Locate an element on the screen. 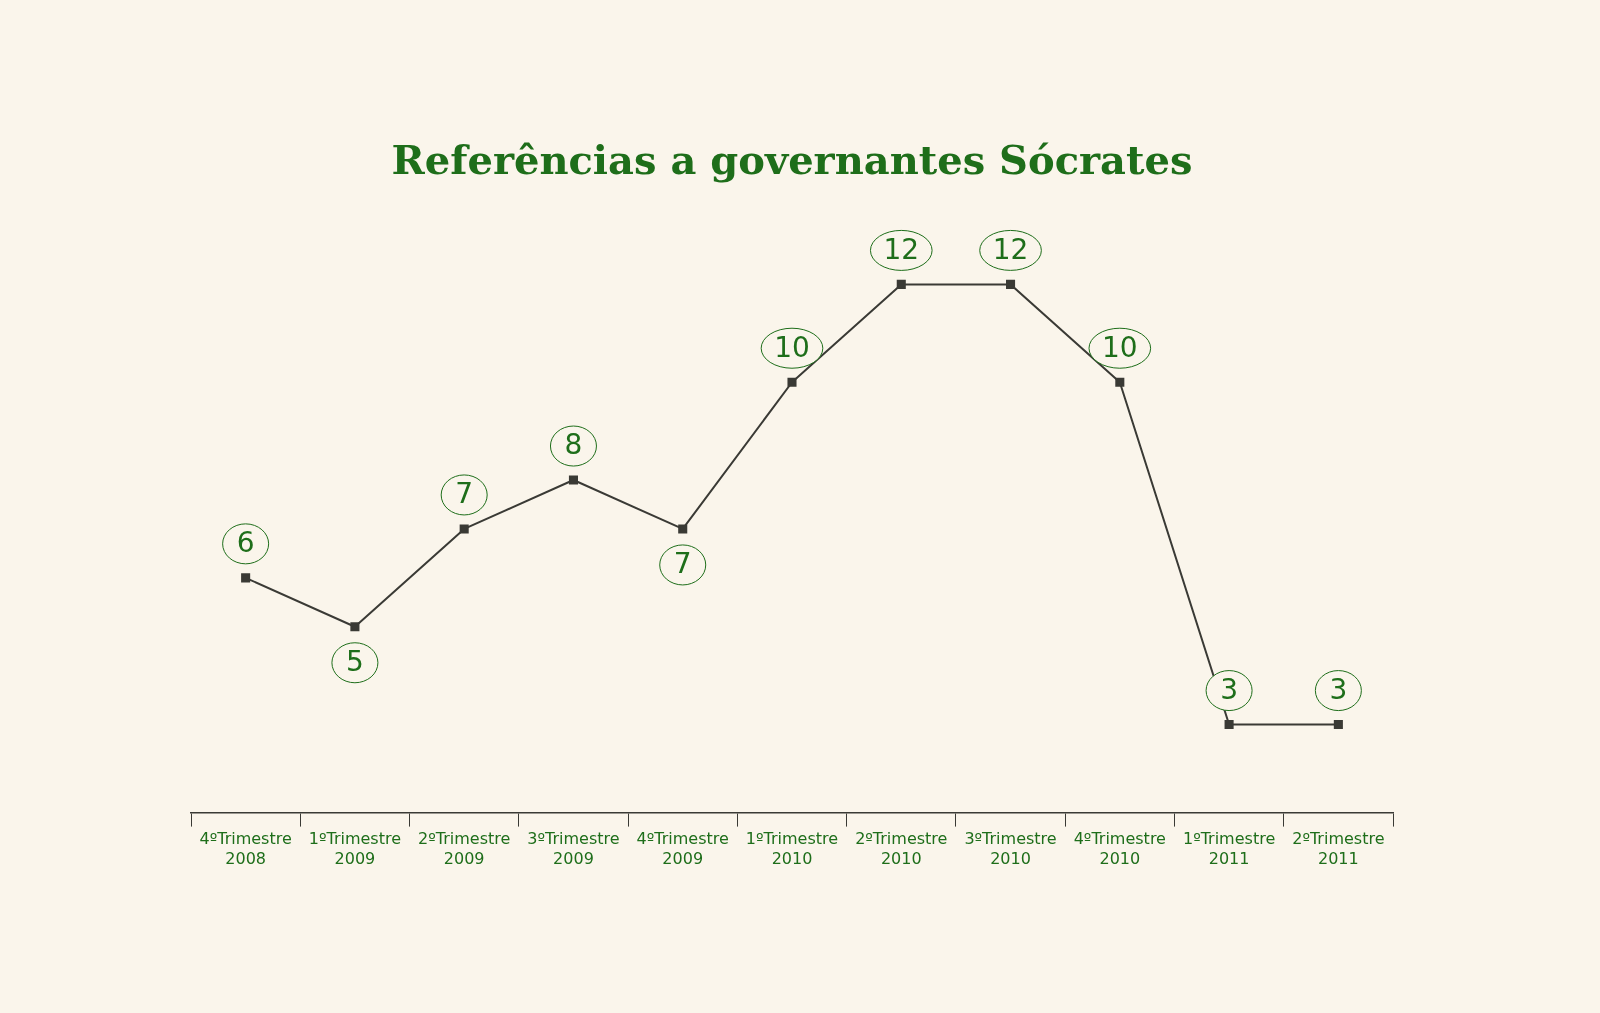 The width and height of the screenshot is (1600, 1013). x-tick-label: 4ºTrimestre 2008 is located at coordinates (245, 848).